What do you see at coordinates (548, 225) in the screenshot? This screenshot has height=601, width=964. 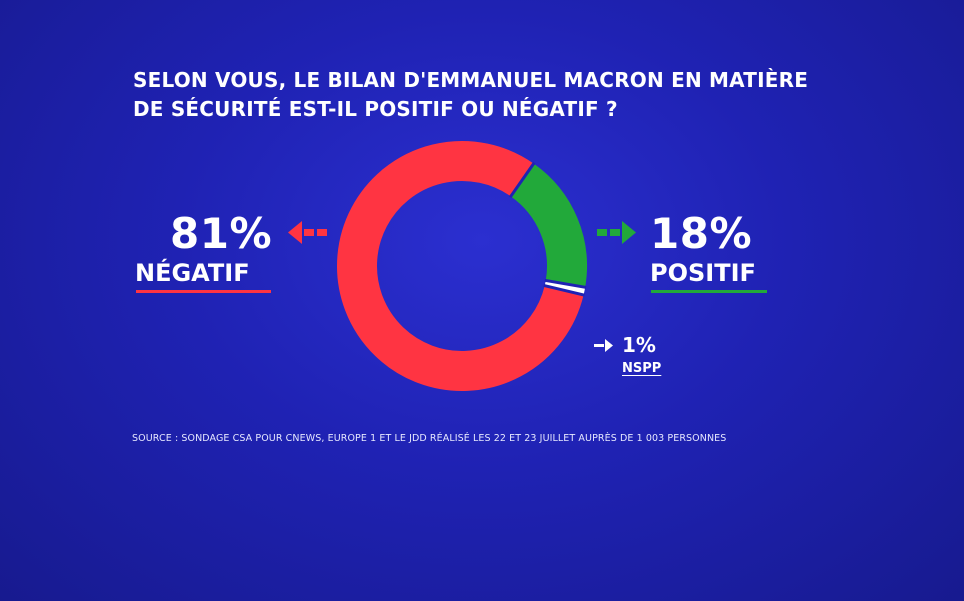 I see `slice-positif` at bounding box center [548, 225].